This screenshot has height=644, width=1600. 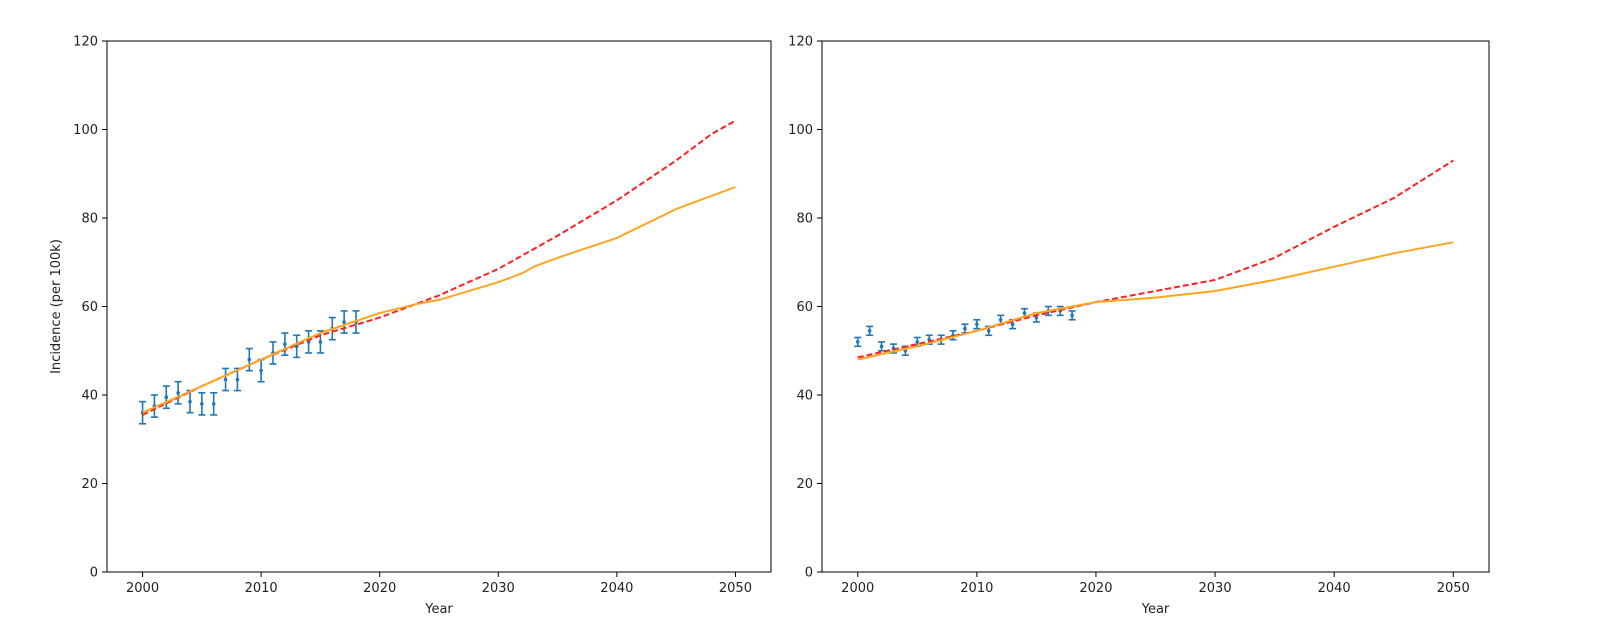 I want to click on plot-area, so click(x=1154, y=260).